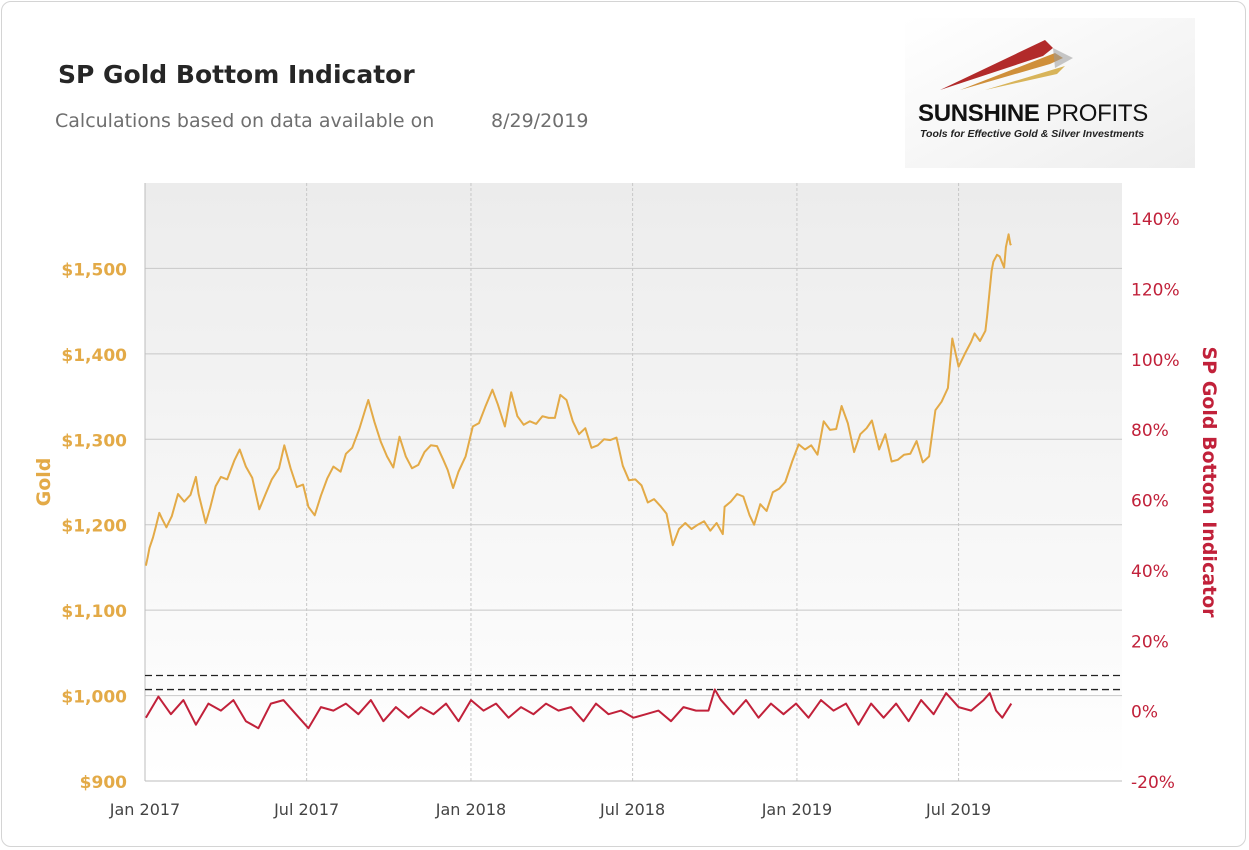 The width and height of the screenshot is (1249, 850). Describe the element at coordinates (94, 698) in the screenshot. I see `y-tick-label-left: $1,000` at that location.